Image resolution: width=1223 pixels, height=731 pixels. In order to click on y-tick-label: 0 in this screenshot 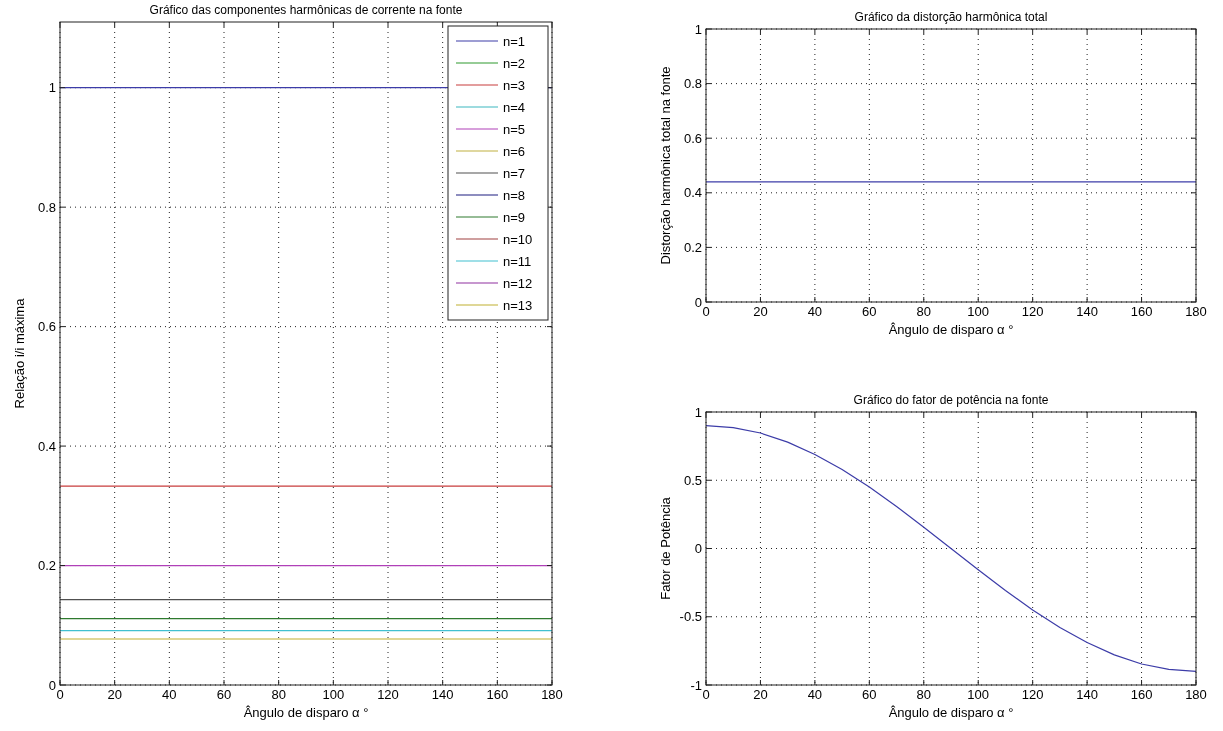, I will do `click(698, 549)`.